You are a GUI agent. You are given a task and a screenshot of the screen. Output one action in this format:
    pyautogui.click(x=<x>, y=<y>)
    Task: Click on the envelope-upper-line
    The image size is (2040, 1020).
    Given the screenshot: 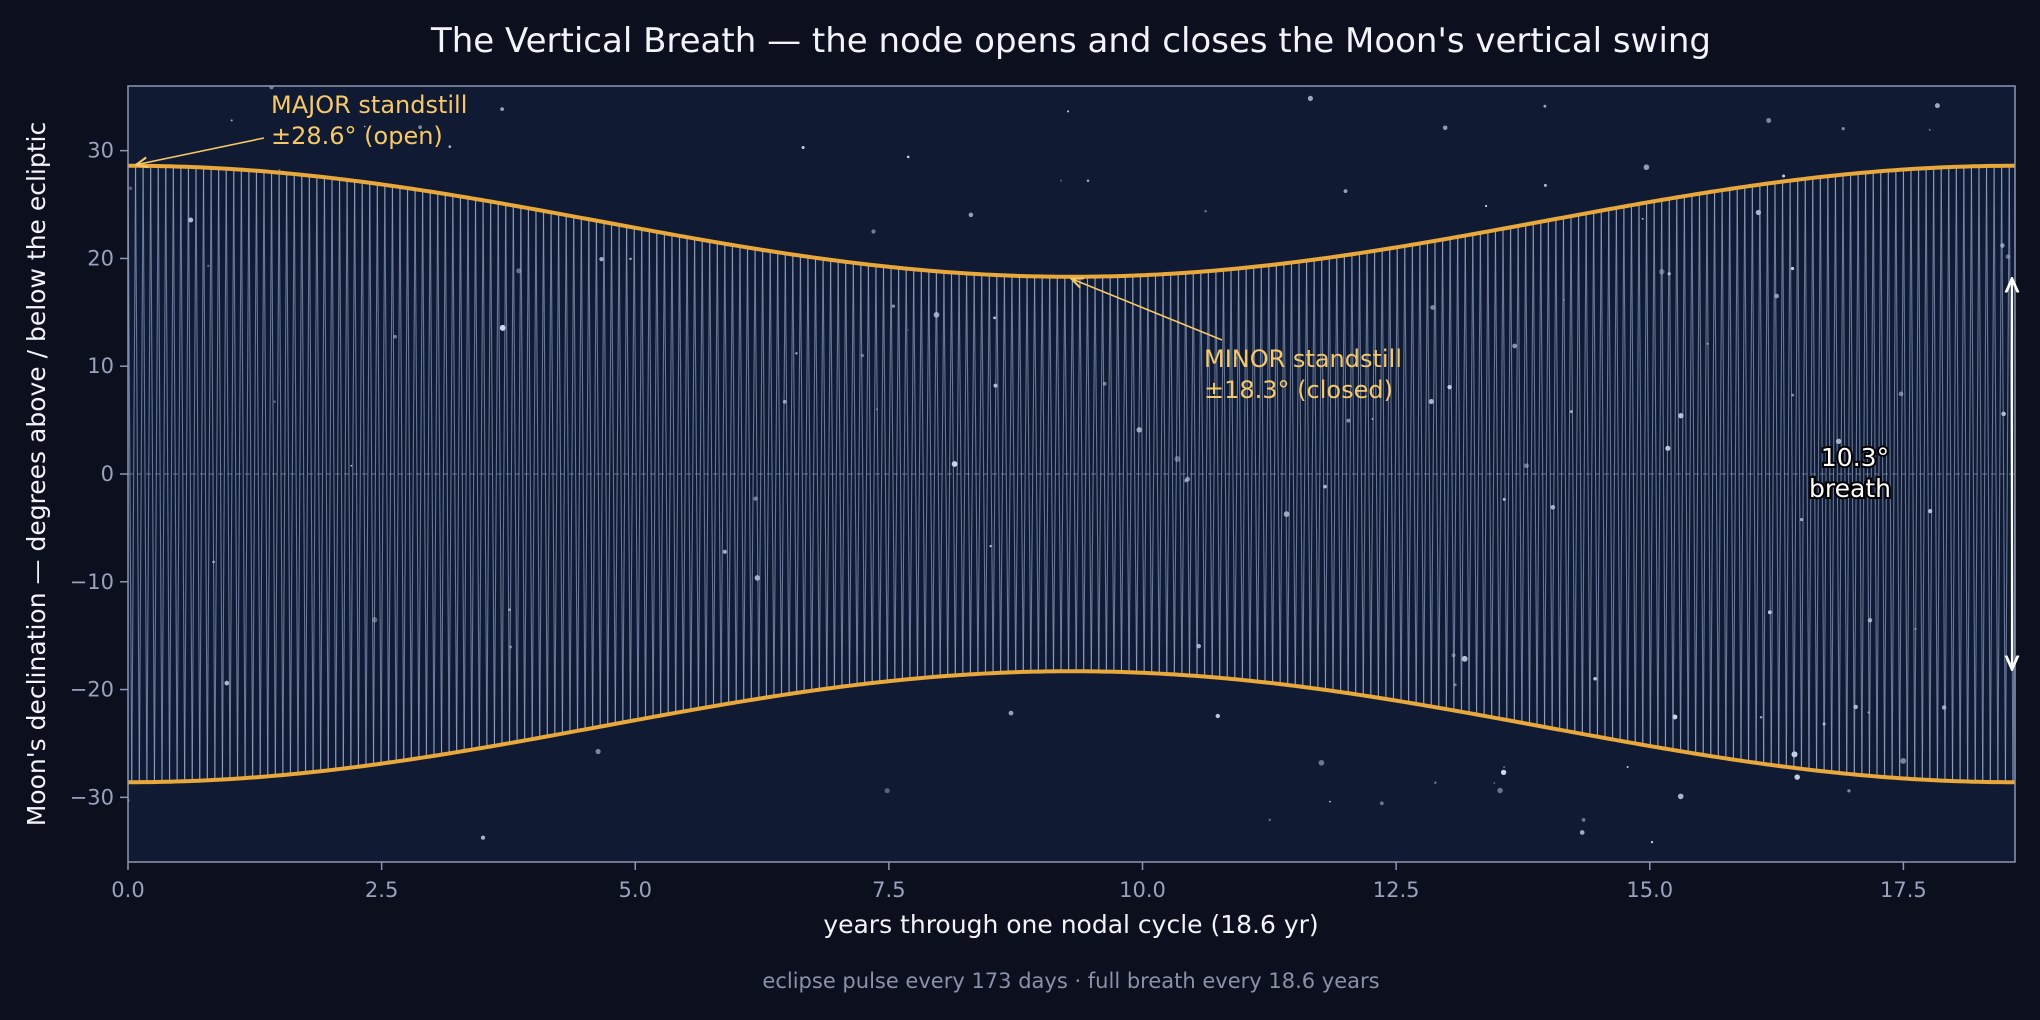 What is the action you would take?
    pyautogui.click(x=1071, y=221)
    